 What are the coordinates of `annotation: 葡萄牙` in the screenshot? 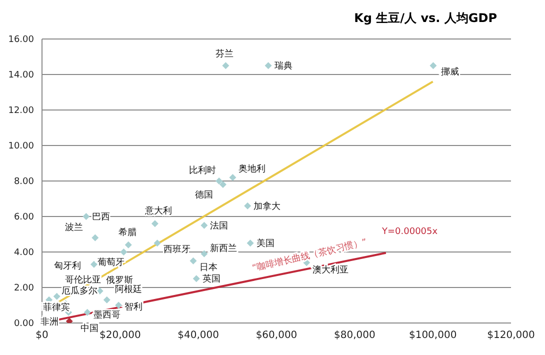 It's located at (111, 262).